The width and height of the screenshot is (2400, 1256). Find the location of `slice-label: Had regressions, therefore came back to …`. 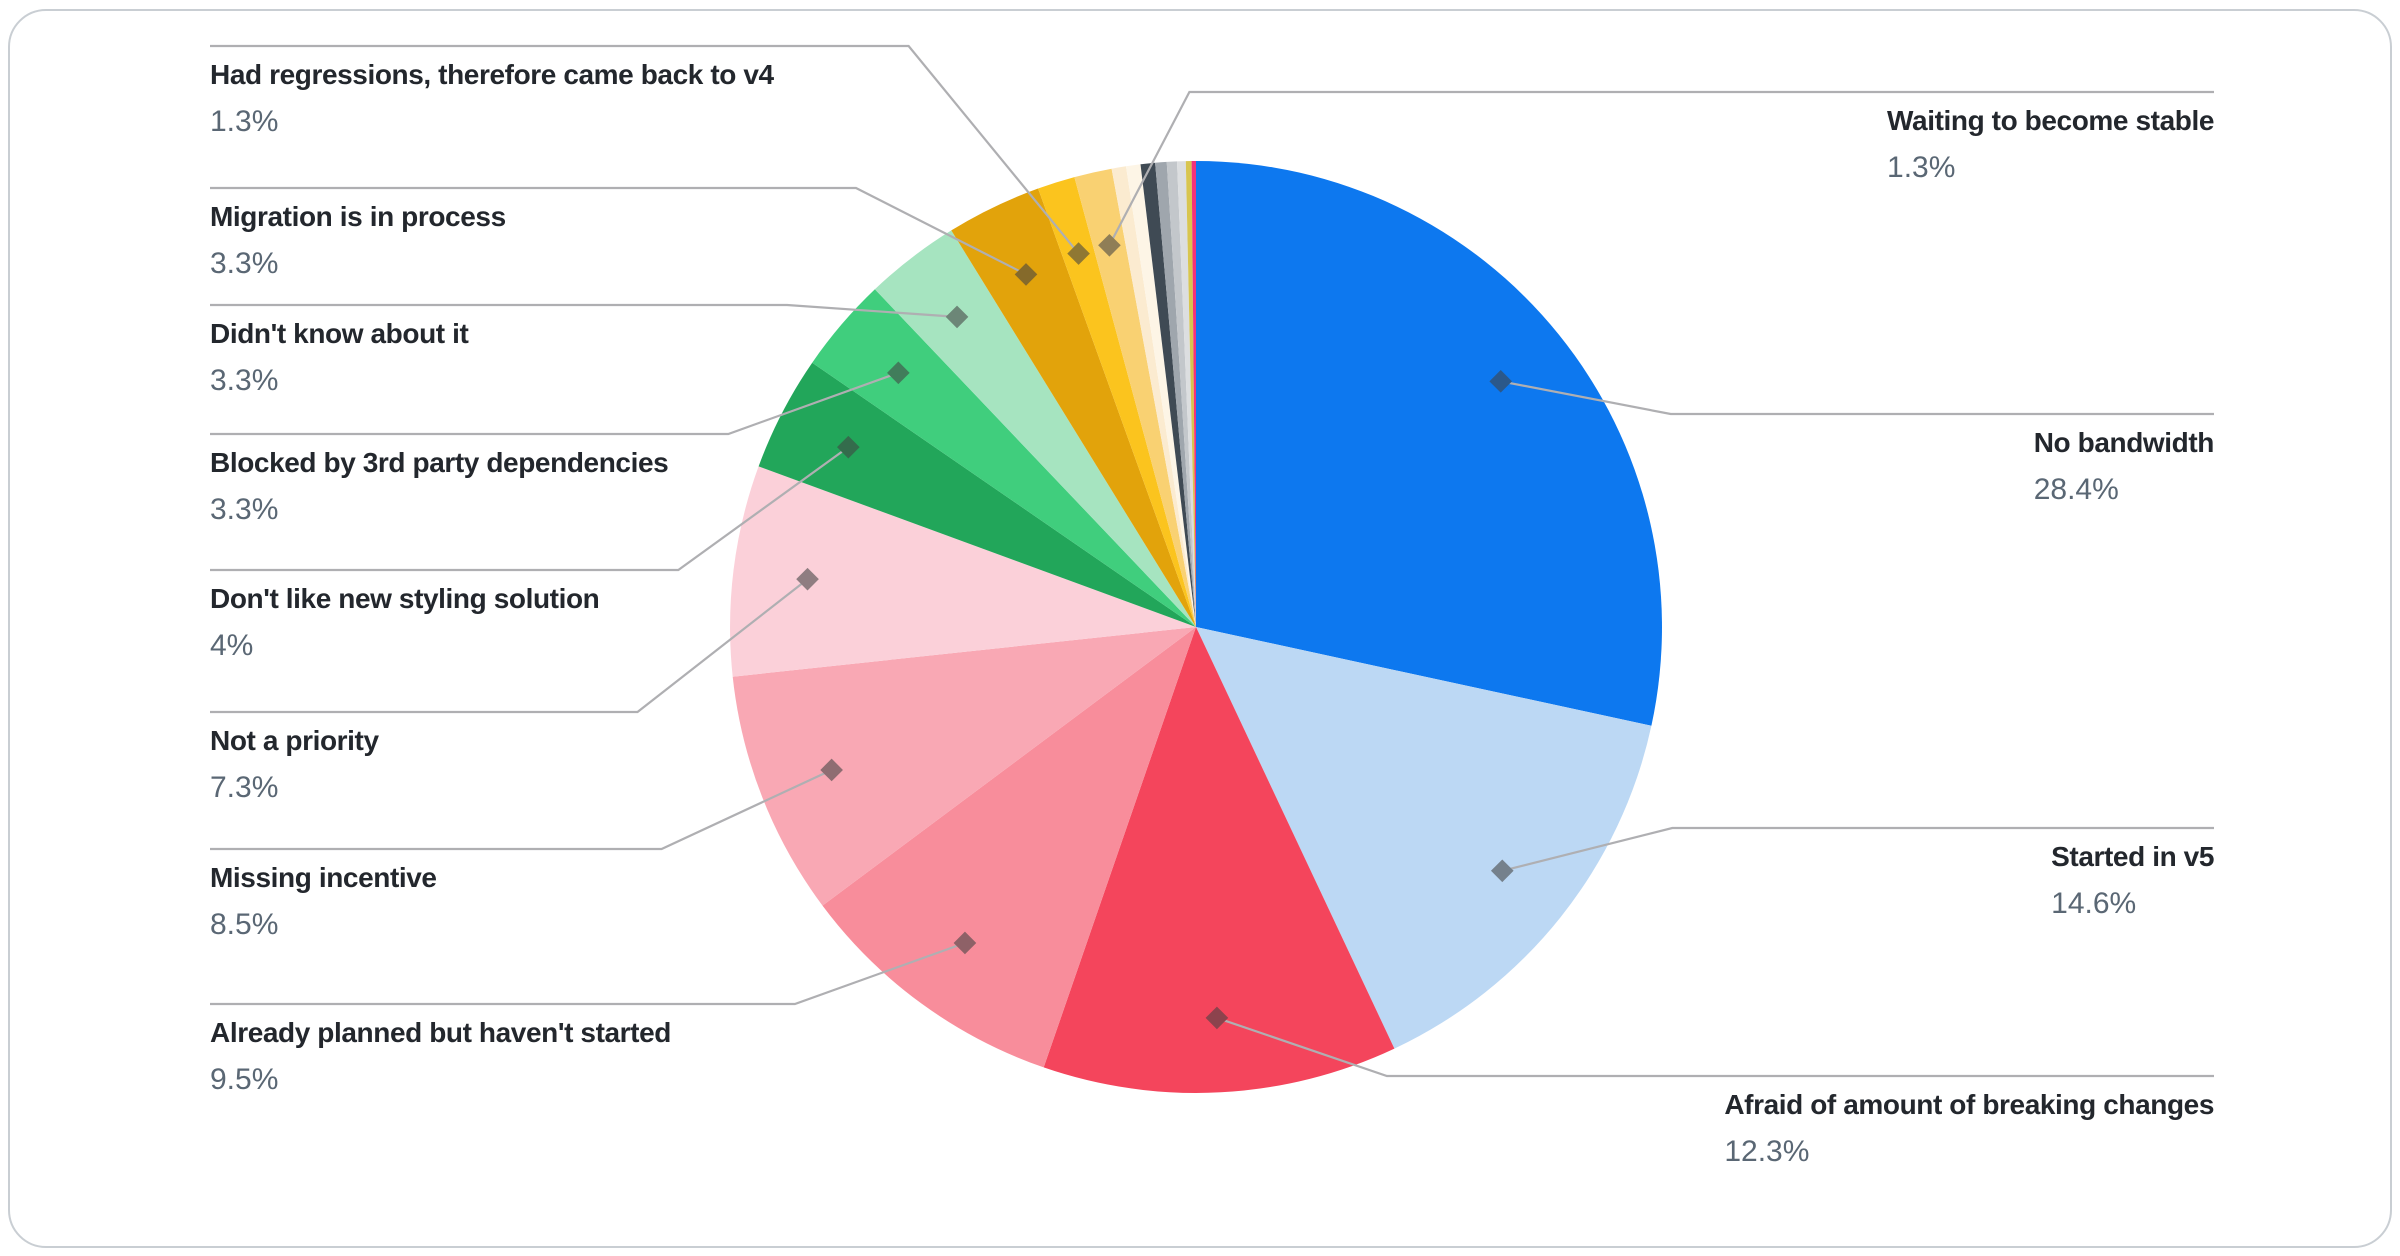

slice-label: Had regressions, therefore came back to … is located at coordinates (492, 98).